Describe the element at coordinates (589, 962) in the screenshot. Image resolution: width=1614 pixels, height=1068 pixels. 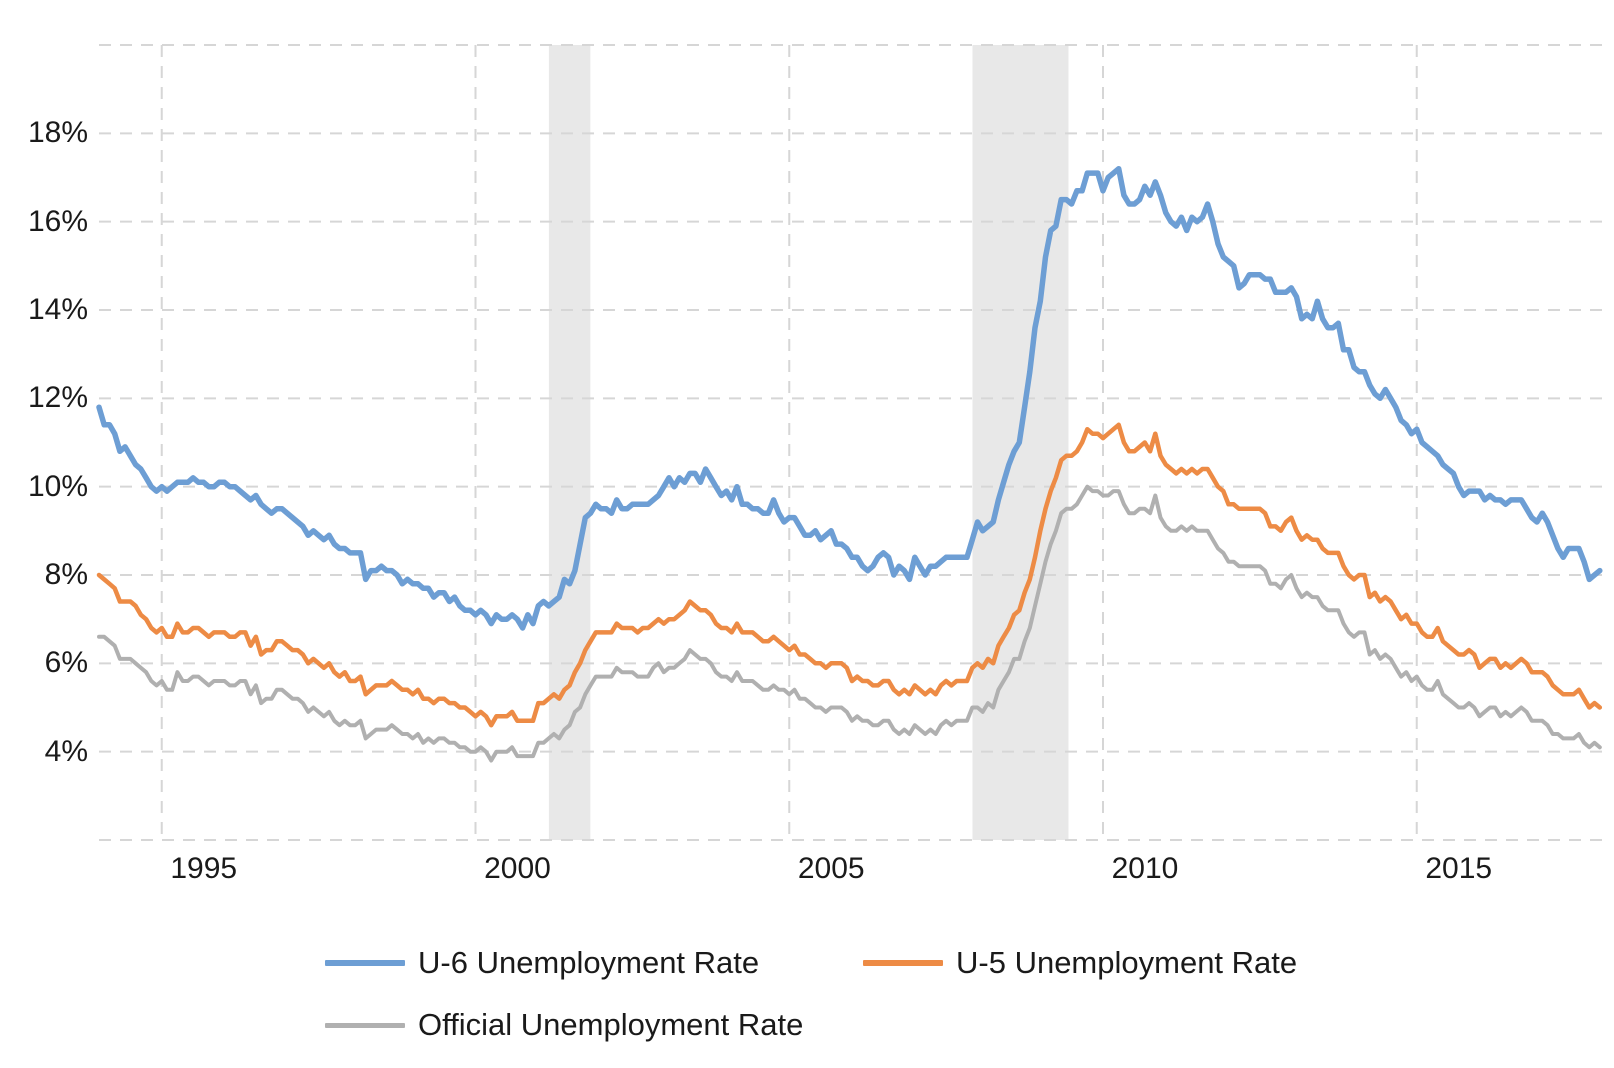
I see `legend-label-u6: U-6 Unemployment Rate` at that location.